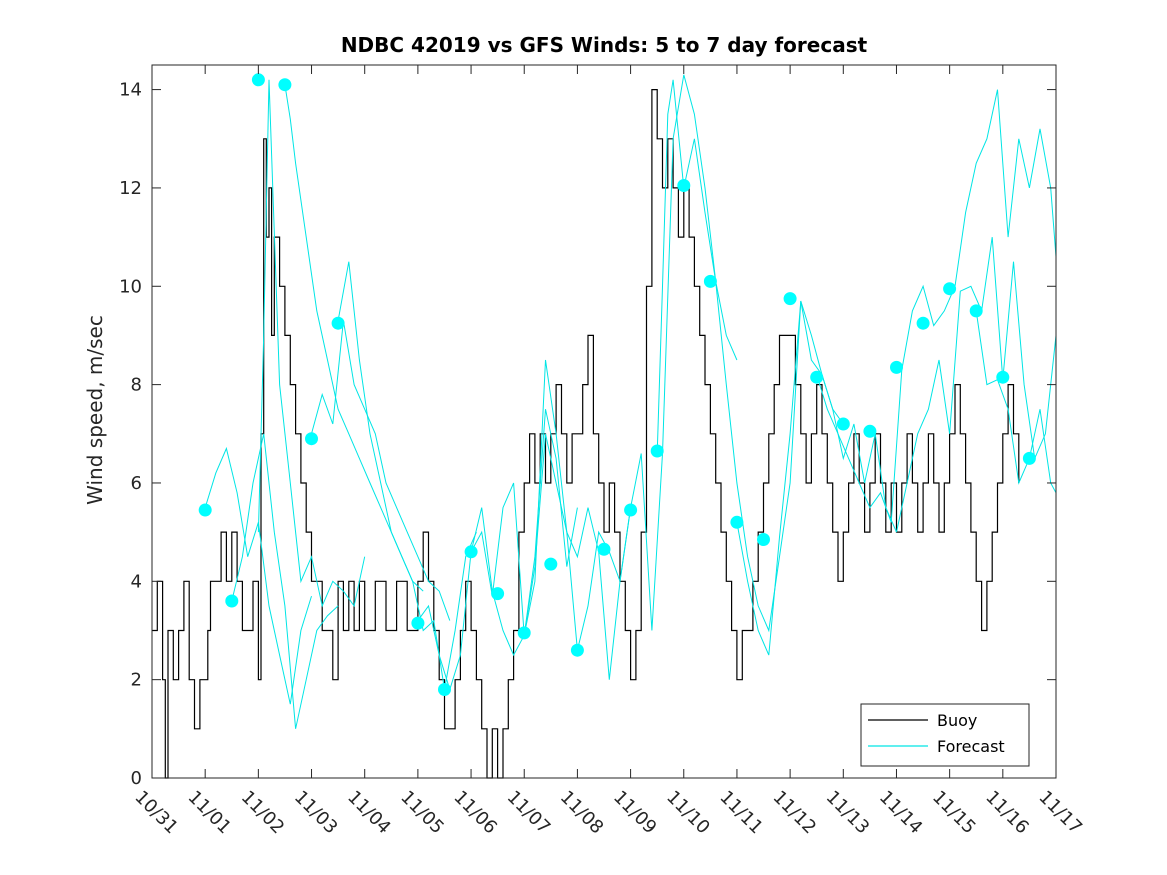  I want to click on legend: Buoy Forecast, so click(945, 735).